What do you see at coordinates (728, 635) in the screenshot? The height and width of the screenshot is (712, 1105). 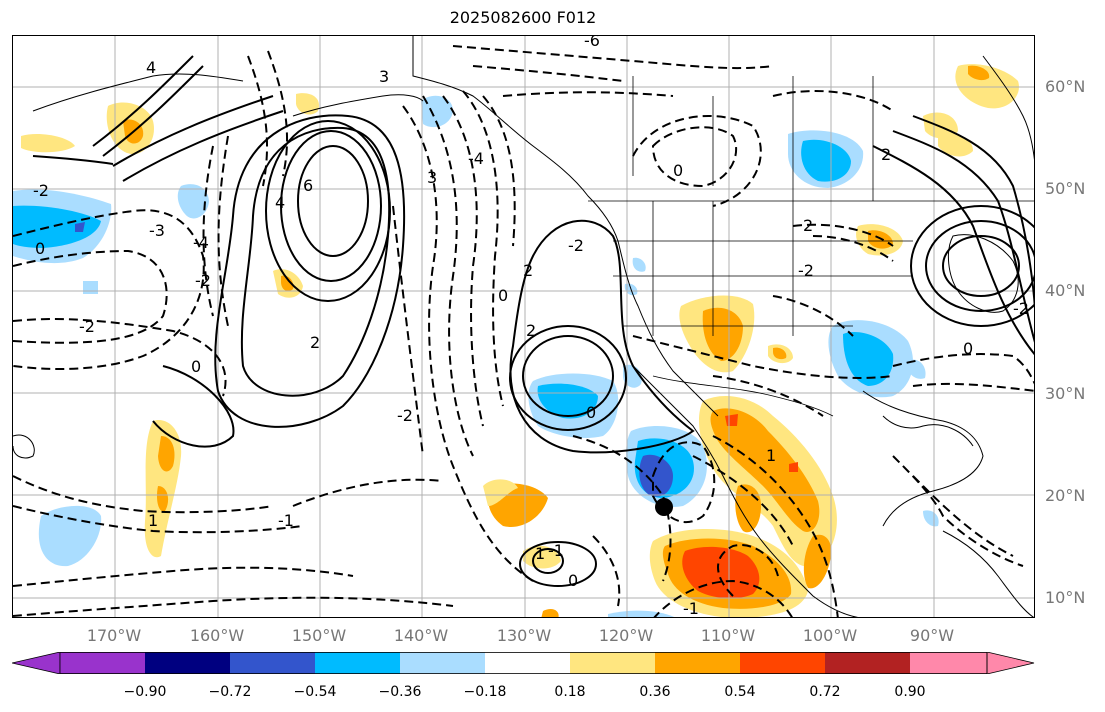 I see `longitude-label: 110°W` at bounding box center [728, 635].